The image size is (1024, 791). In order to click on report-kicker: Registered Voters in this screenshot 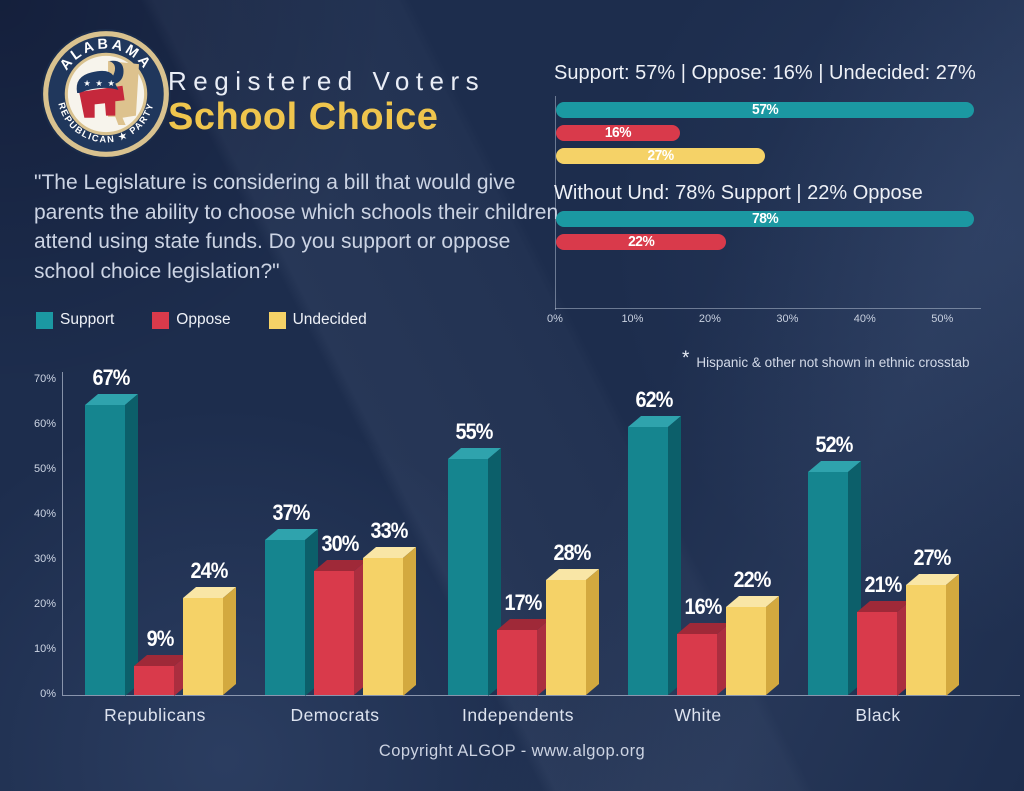, I will do `click(327, 81)`.